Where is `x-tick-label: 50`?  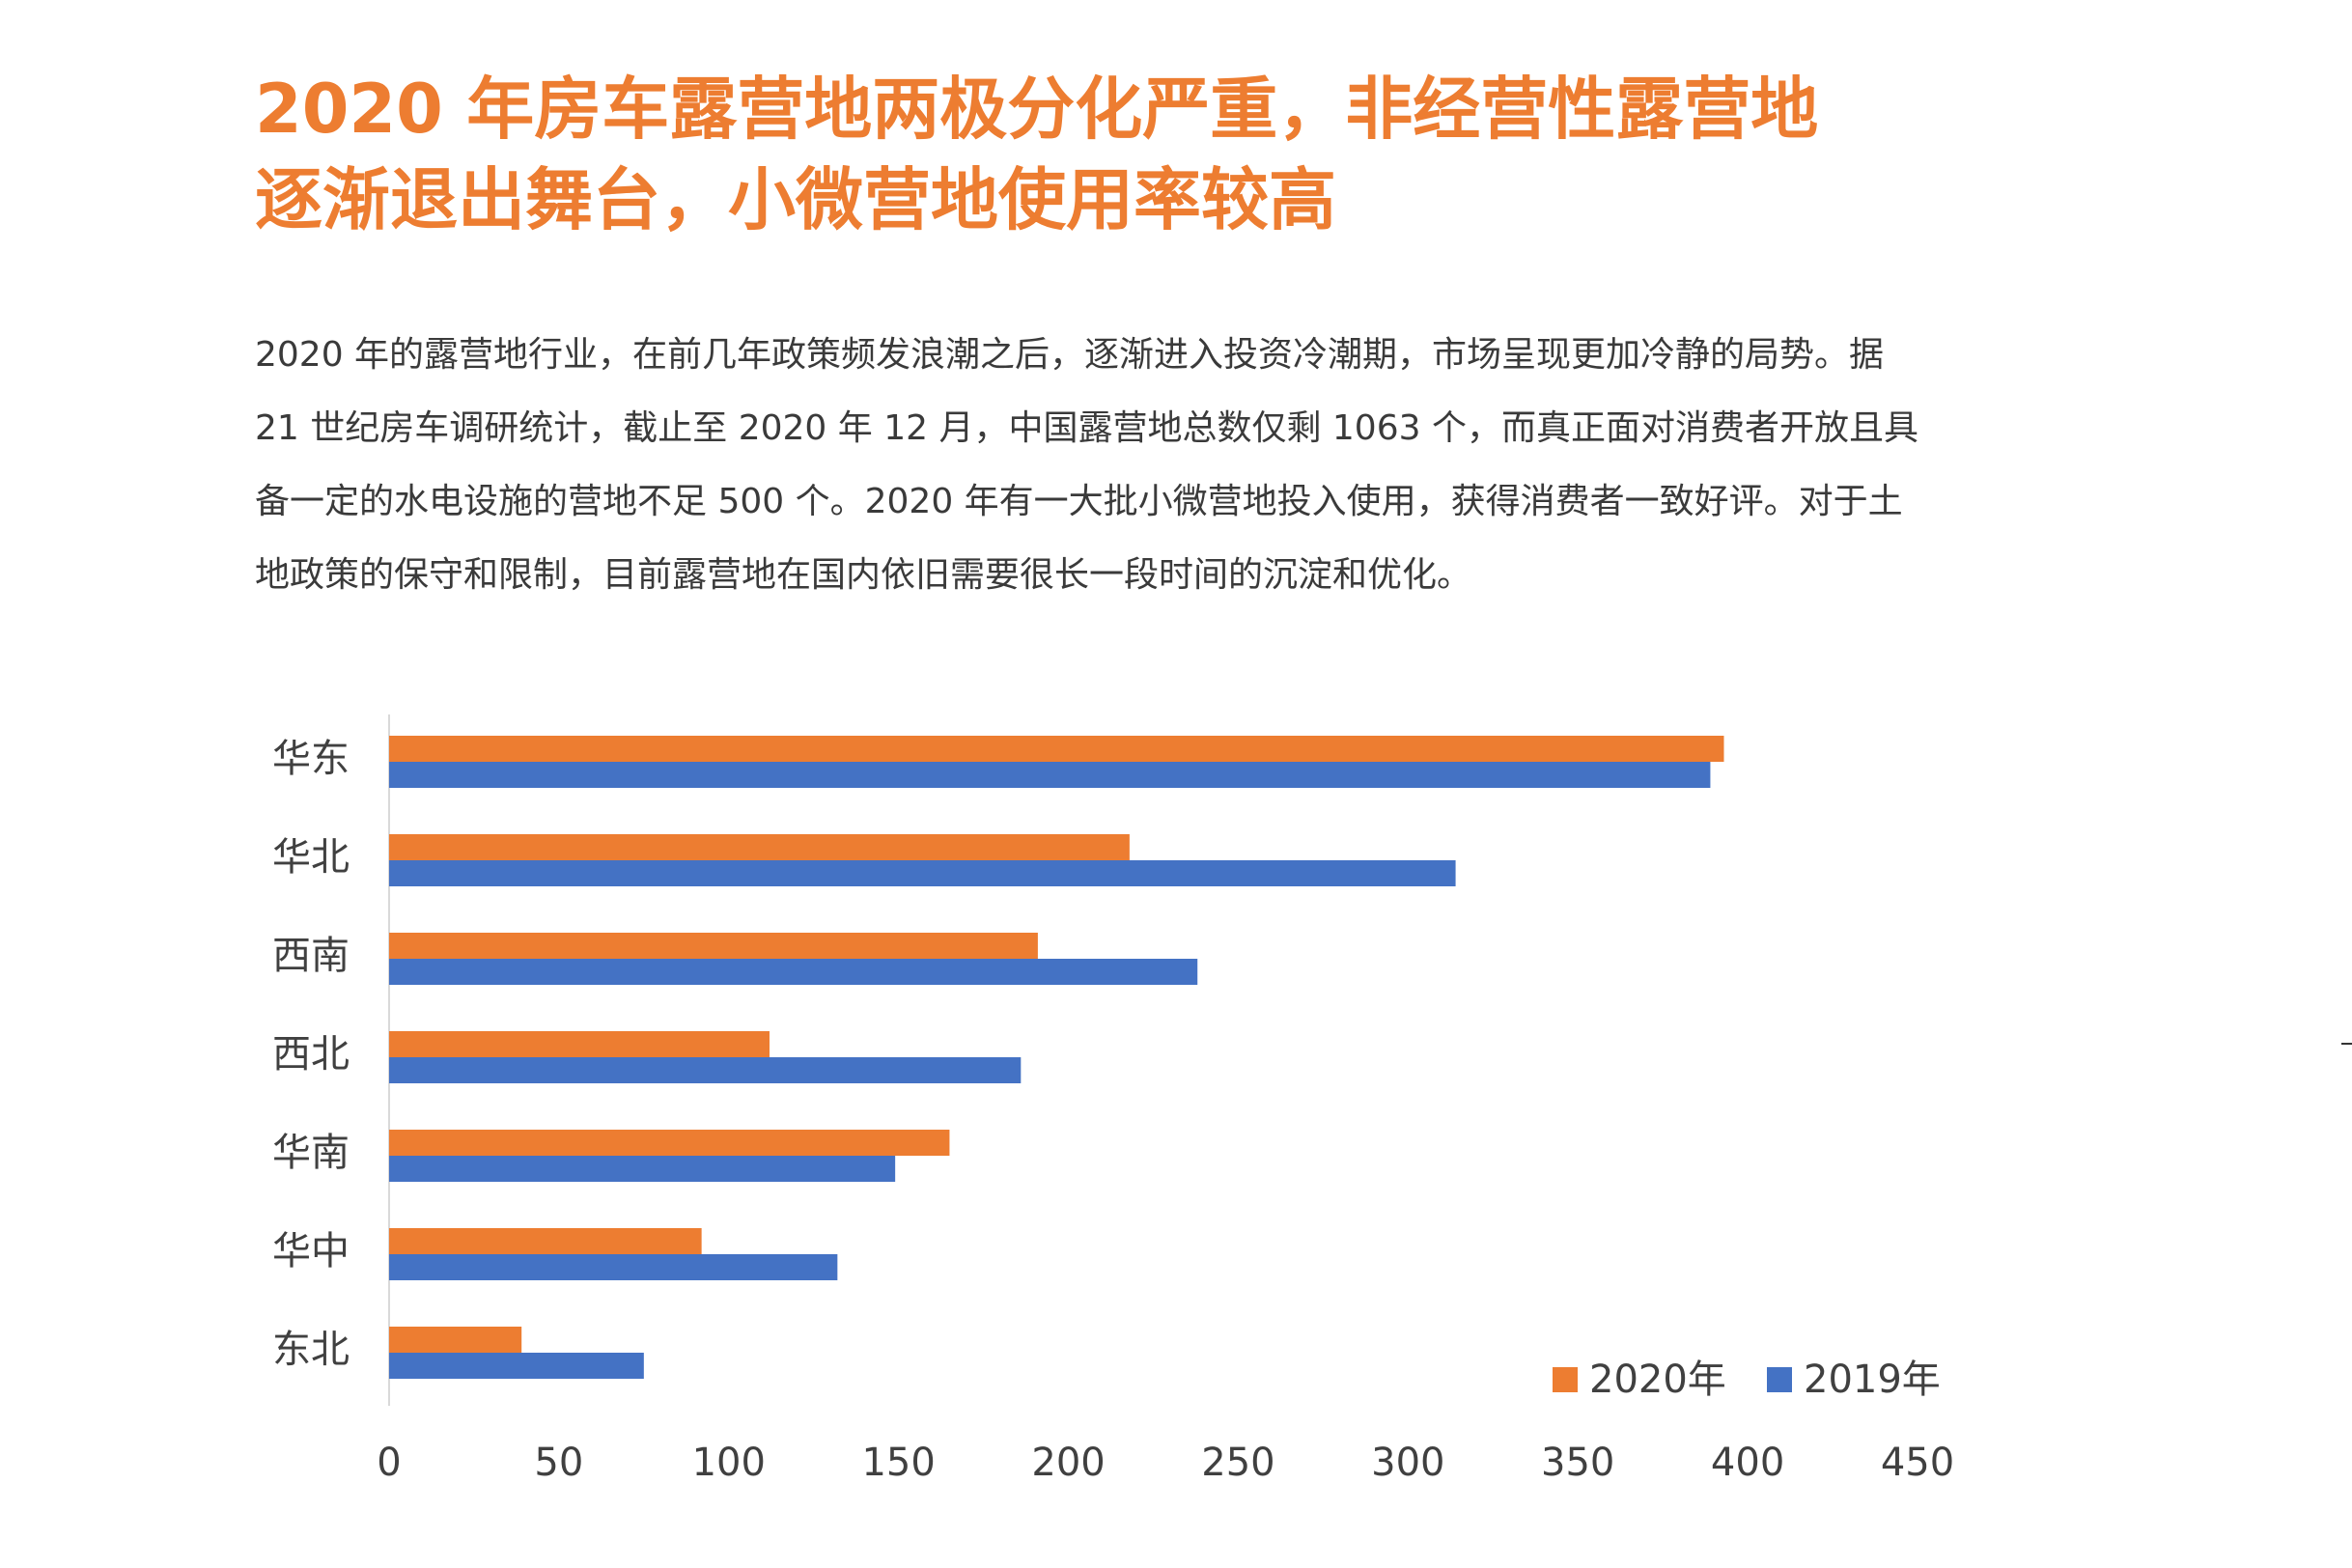
x-tick-label: 50 is located at coordinates (559, 1463).